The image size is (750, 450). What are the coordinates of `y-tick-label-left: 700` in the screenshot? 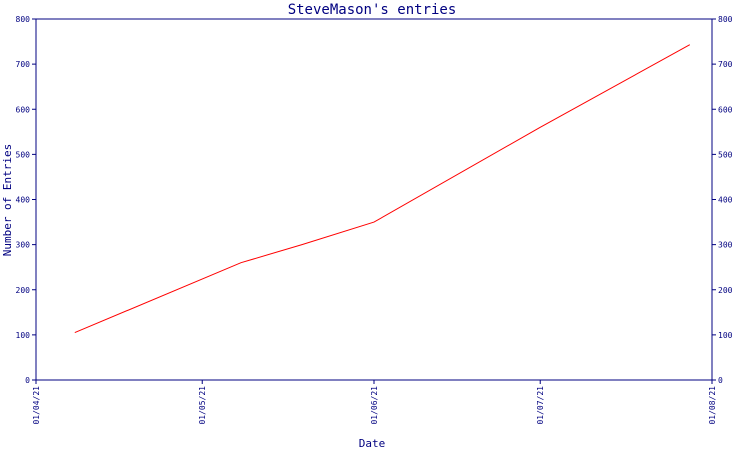 It's located at (23, 64).